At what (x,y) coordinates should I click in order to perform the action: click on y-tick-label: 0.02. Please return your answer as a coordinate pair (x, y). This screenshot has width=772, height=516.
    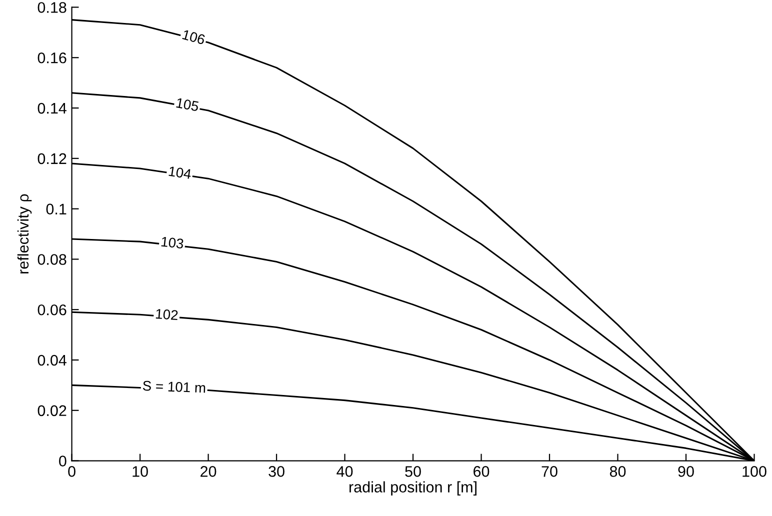
    Looking at the image, I should click on (52, 410).